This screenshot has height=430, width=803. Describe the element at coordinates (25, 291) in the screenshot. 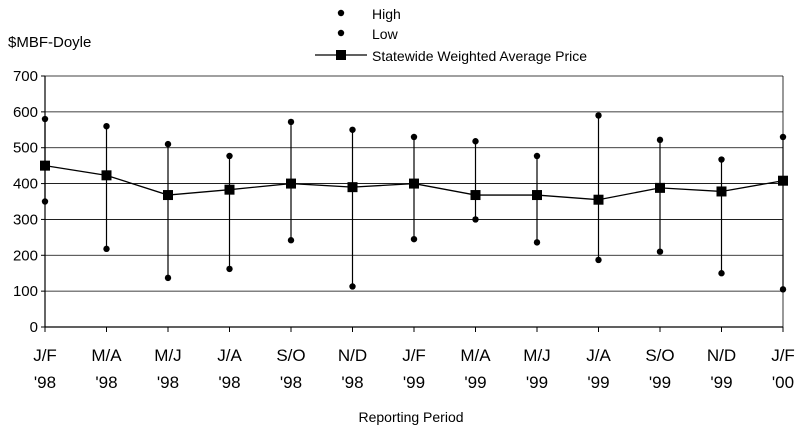

I see `y-tick-label: 100` at that location.